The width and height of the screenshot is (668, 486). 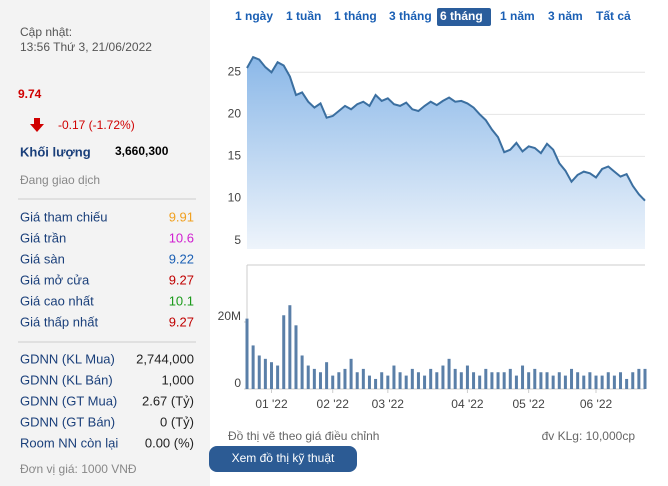 What do you see at coordinates (303, 16) in the screenshot?
I see `tab: 1 tuần` at bounding box center [303, 16].